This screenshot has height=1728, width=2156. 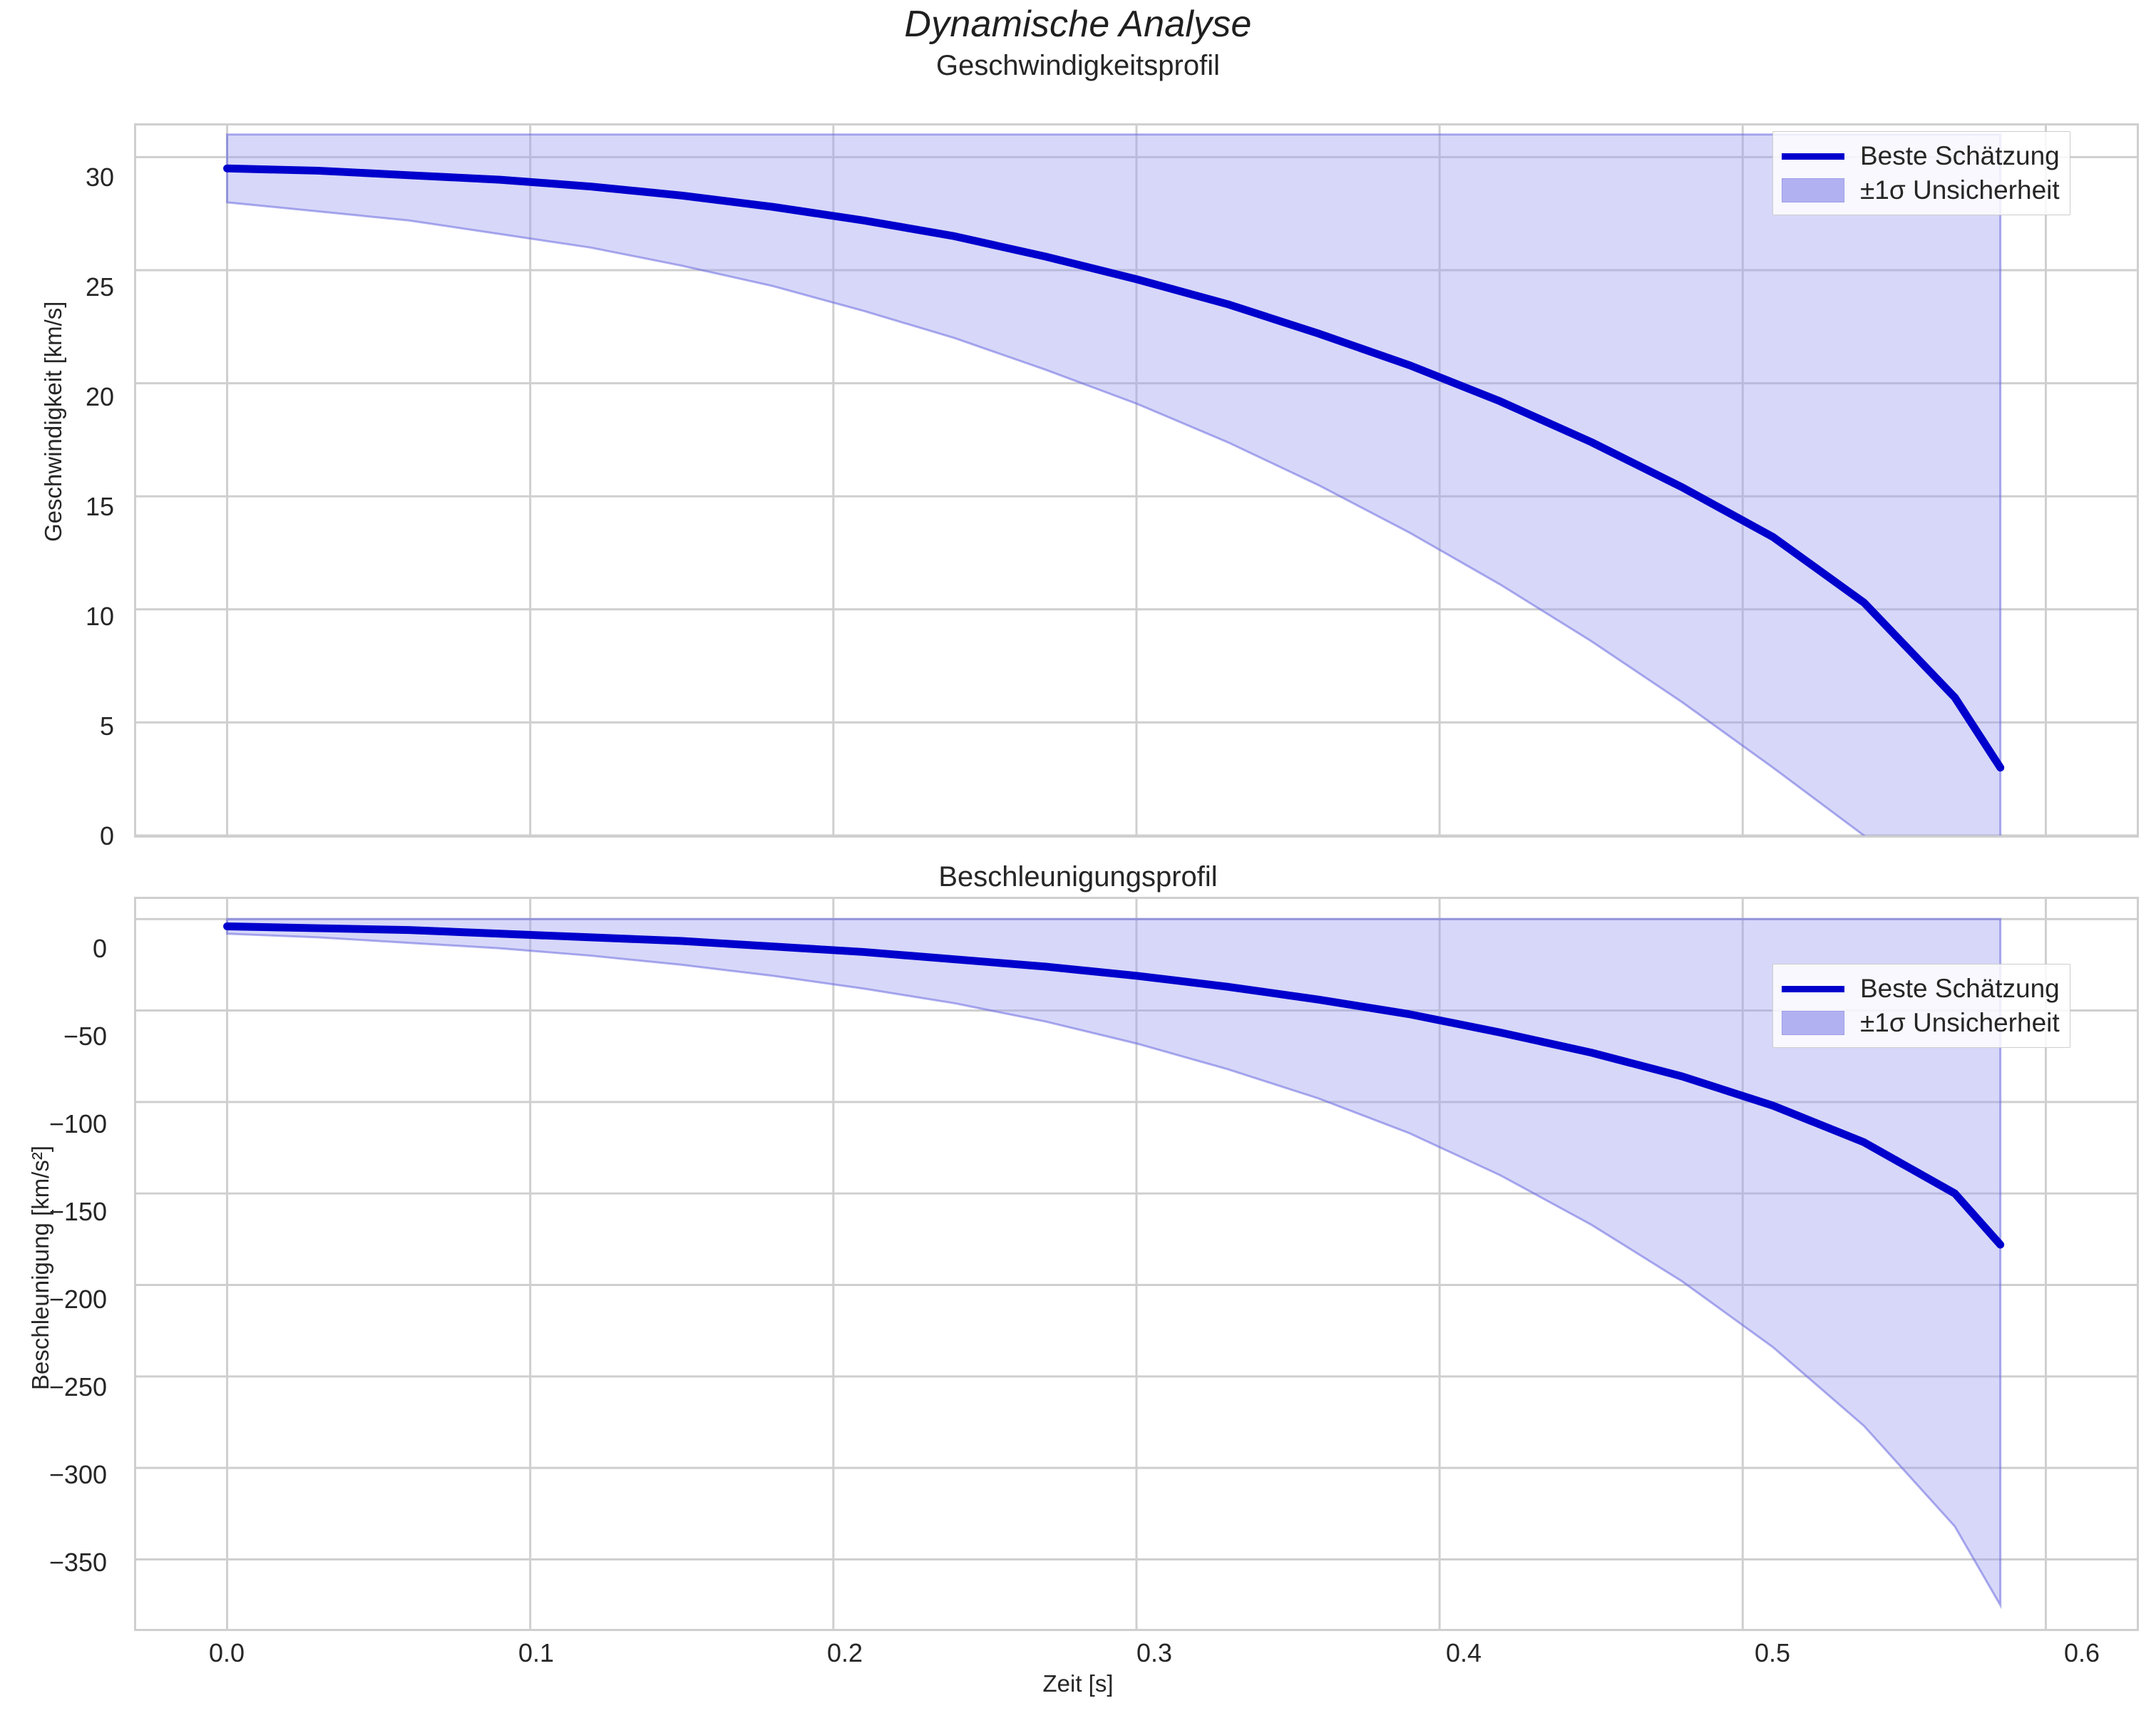 What do you see at coordinates (1463, 1652) in the screenshot?
I see `xtick: 0.4` at bounding box center [1463, 1652].